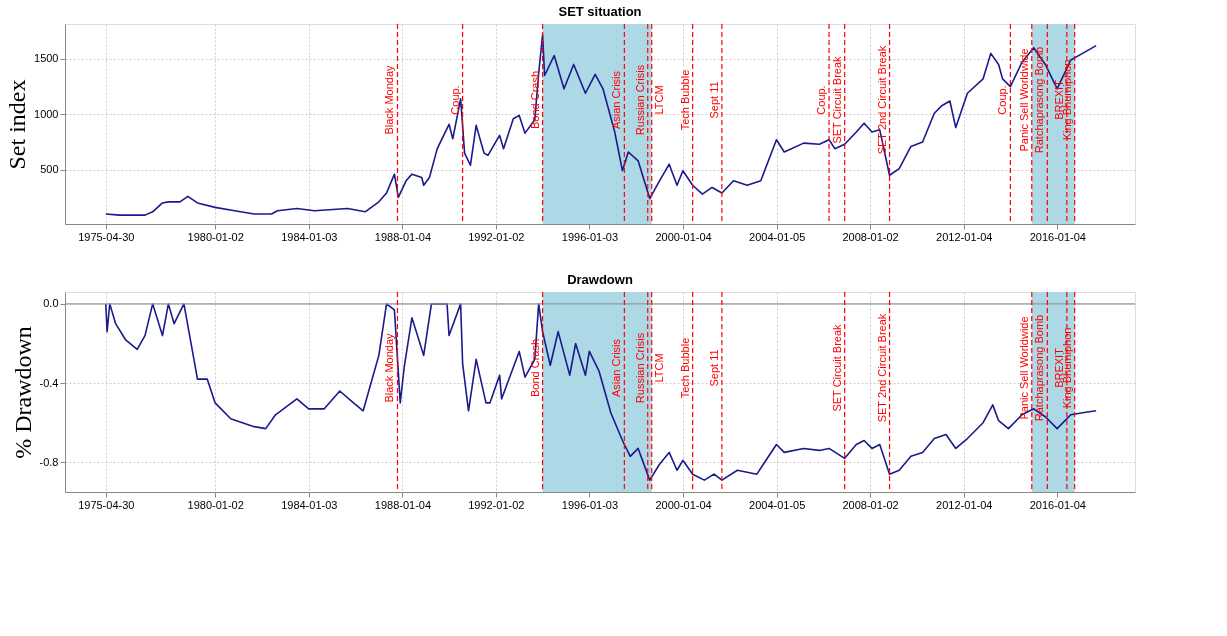 The height and width of the screenshot is (636, 1227). Describe the element at coordinates (600, 12) in the screenshot. I see `chart-title: SET situation` at that location.